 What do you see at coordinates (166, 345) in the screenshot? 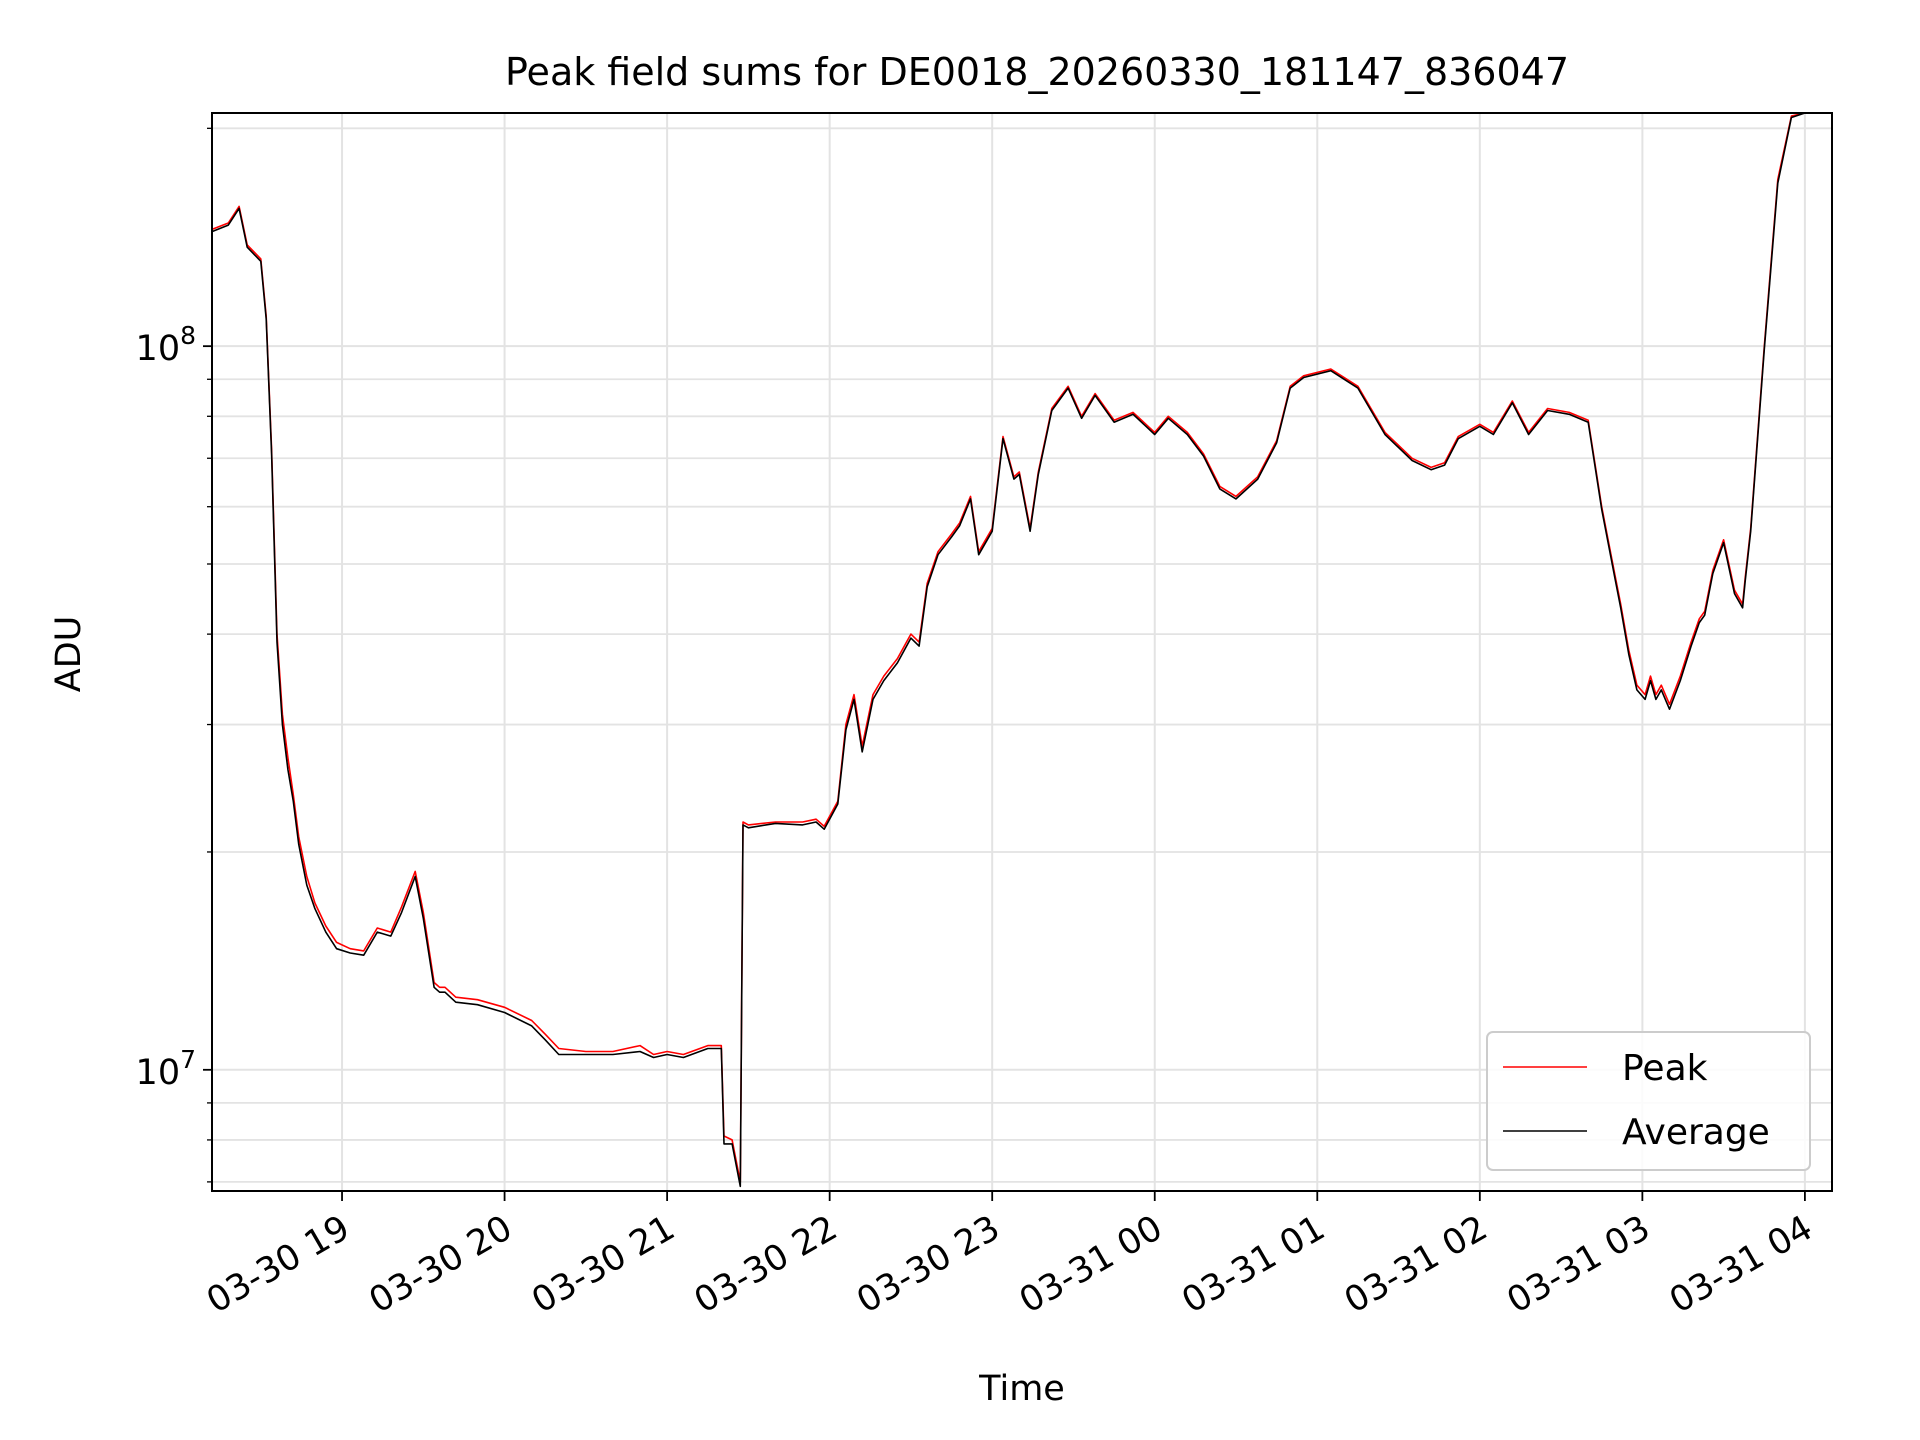
I see `y-tick-label: 10⁸` at bounding box center [166, 345].